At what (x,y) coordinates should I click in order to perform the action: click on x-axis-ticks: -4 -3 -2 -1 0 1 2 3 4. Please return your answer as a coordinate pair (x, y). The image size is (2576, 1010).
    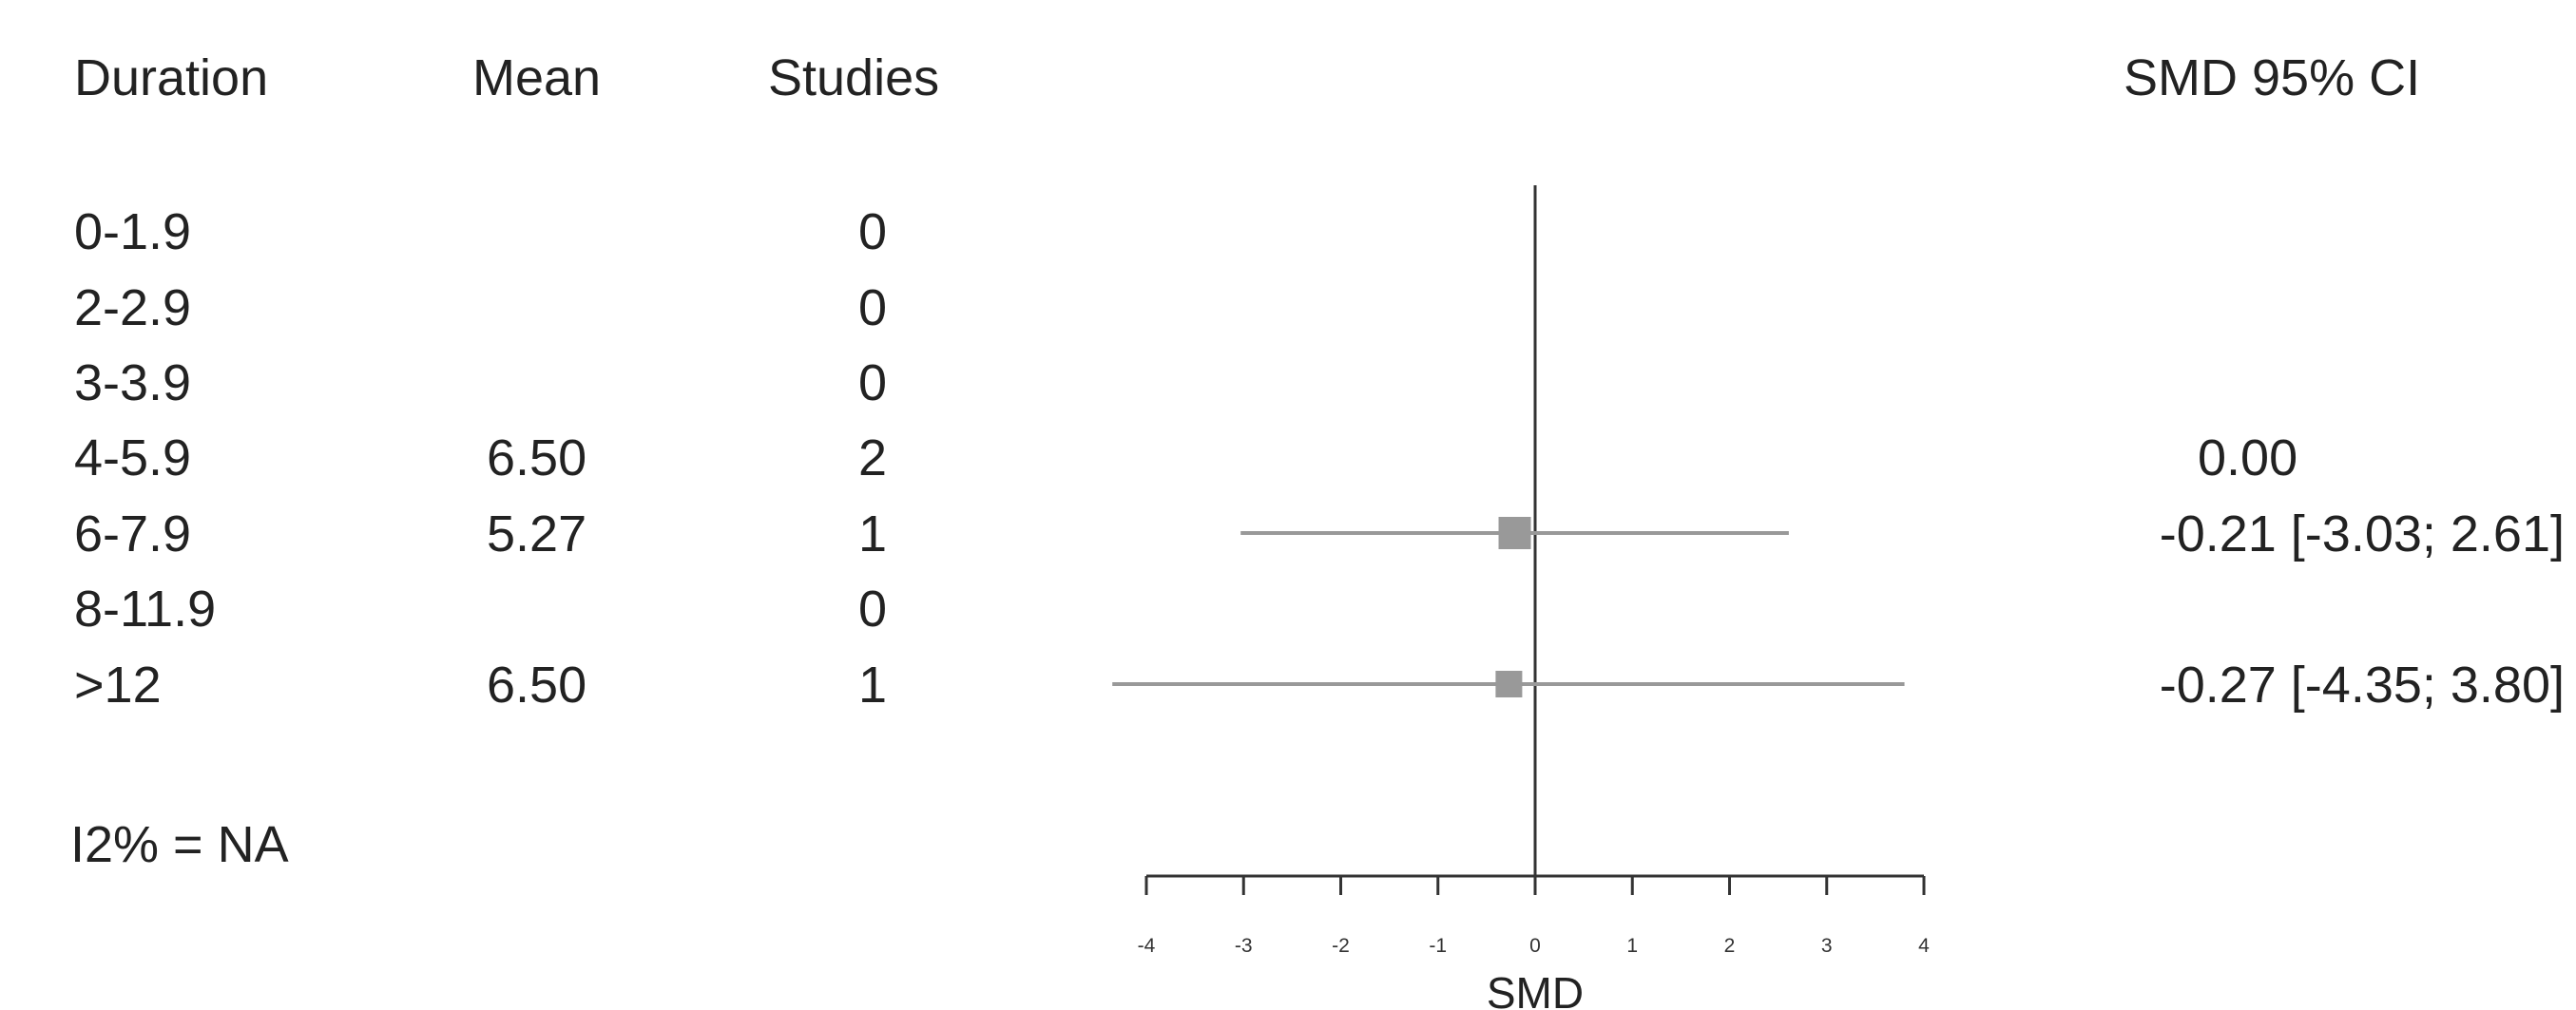
    Looking at the image, I should click on (1534, 916).